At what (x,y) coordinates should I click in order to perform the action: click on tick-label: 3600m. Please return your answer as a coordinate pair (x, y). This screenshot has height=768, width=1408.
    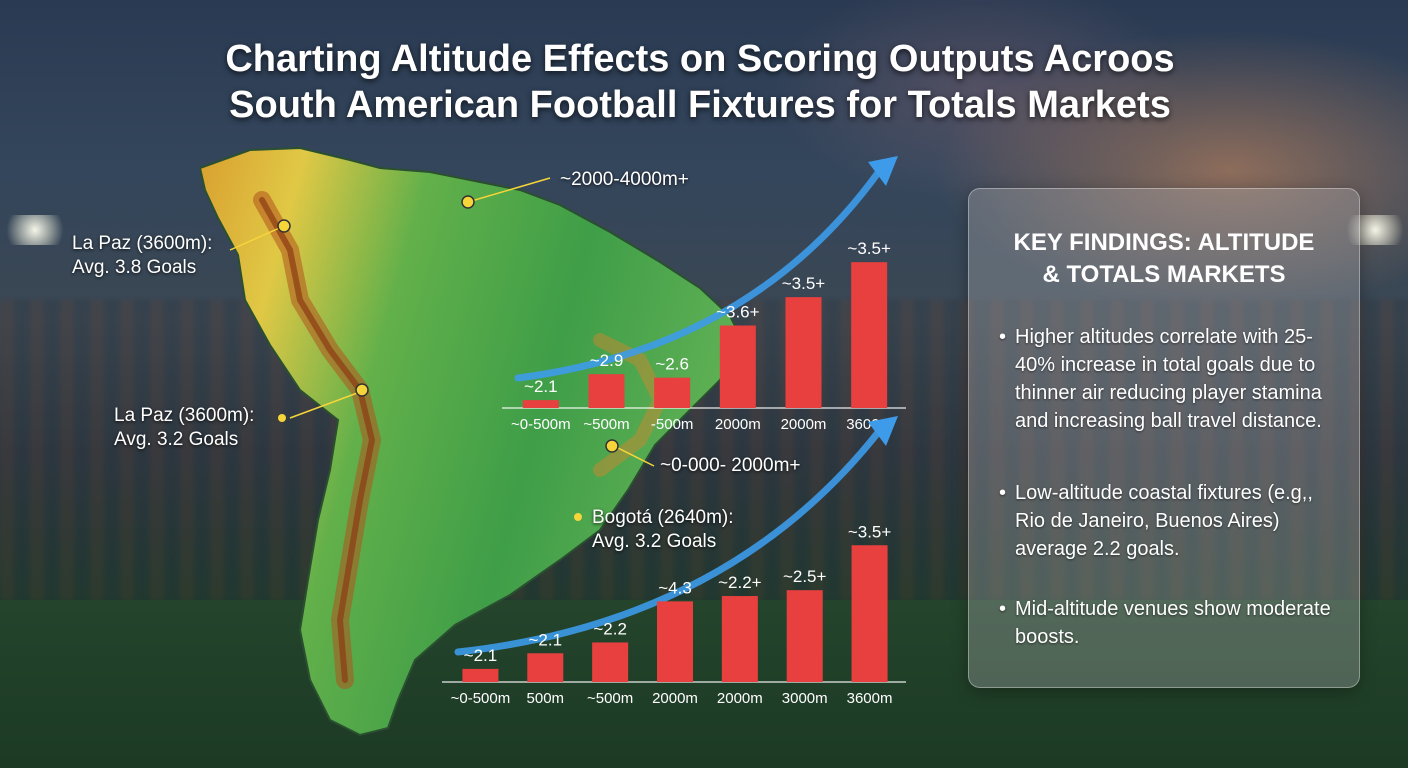
    Looking at the image, I should click on (870, 698).